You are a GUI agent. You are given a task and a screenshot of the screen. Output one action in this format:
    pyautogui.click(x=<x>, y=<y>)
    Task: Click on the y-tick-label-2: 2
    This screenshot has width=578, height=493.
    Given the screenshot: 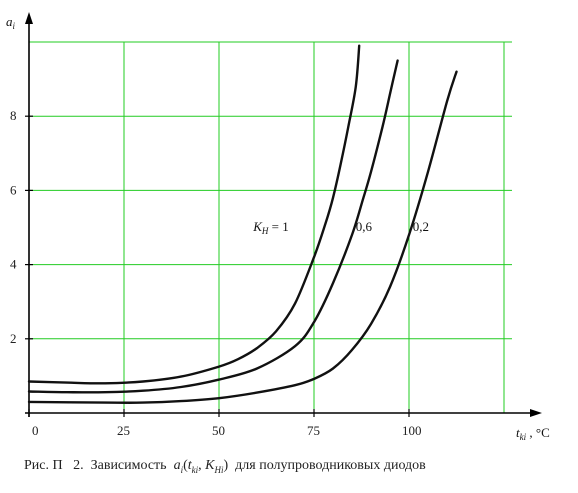 What is the action you would take?
    pyautogui.click(x=13, y=338)
    